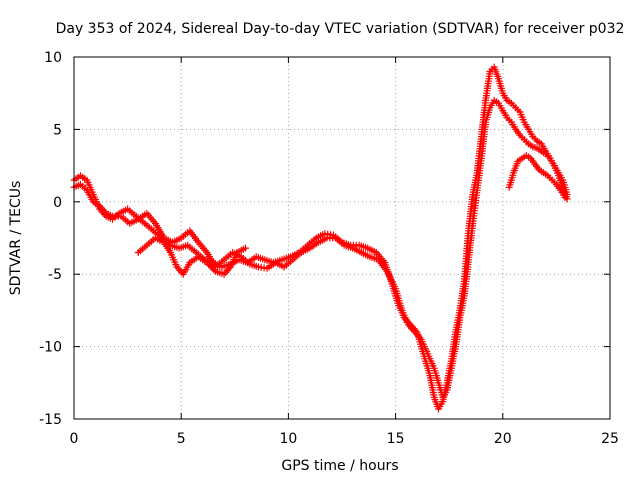  What do you see at coordinates (53, 58) in the screenshot?
I see `y-tick-label: 10` at bounding box center [53, 58].